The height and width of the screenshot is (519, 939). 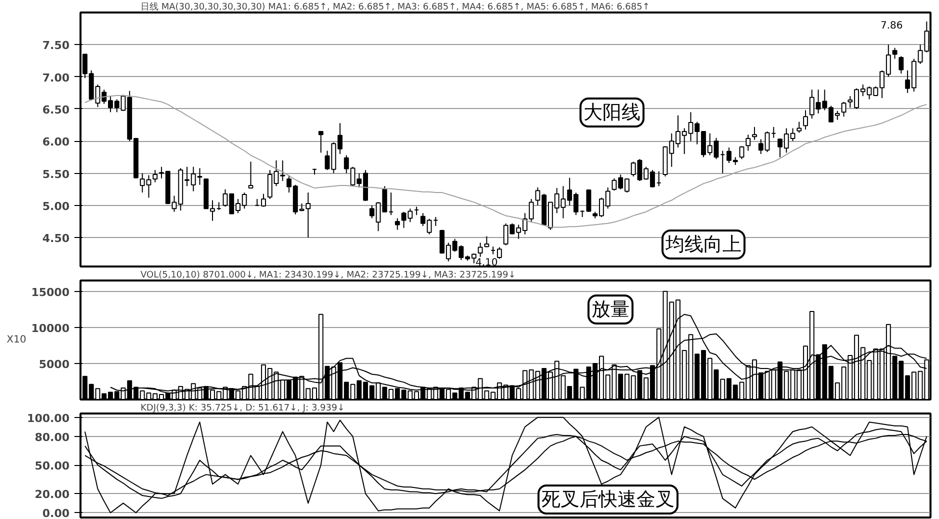 I want to click on y-tick-label: 7.50, so click(x=56, y=45).